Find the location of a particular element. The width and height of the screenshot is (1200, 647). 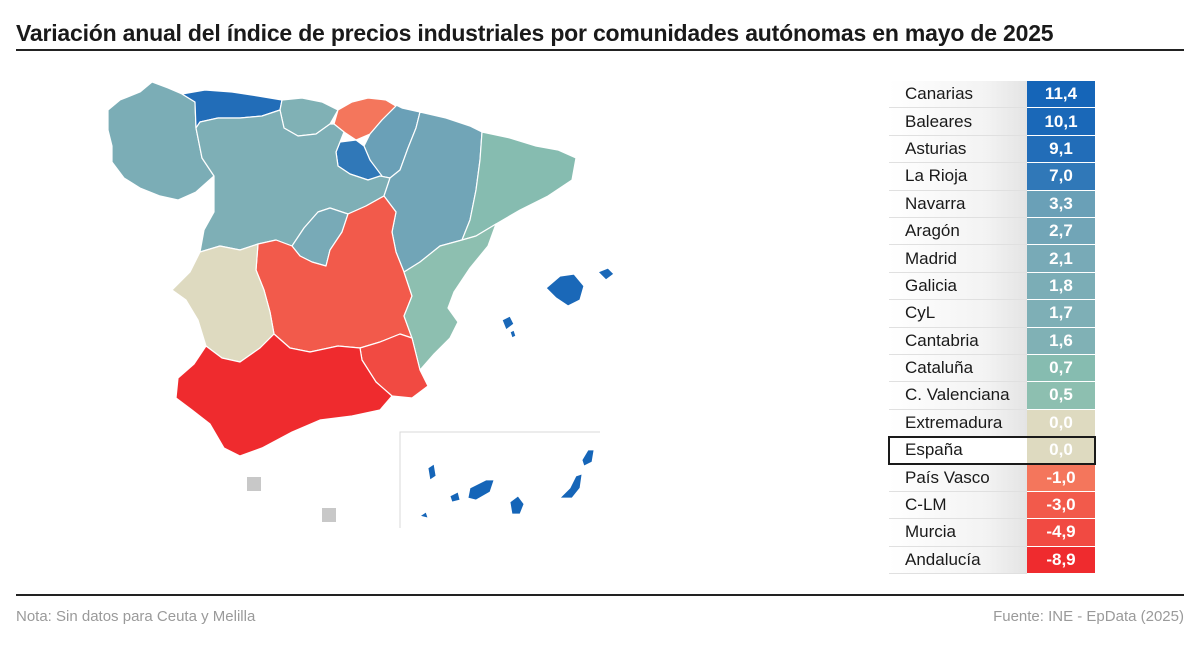

region-value: 2,7 is located at coordinates (1061, 231).